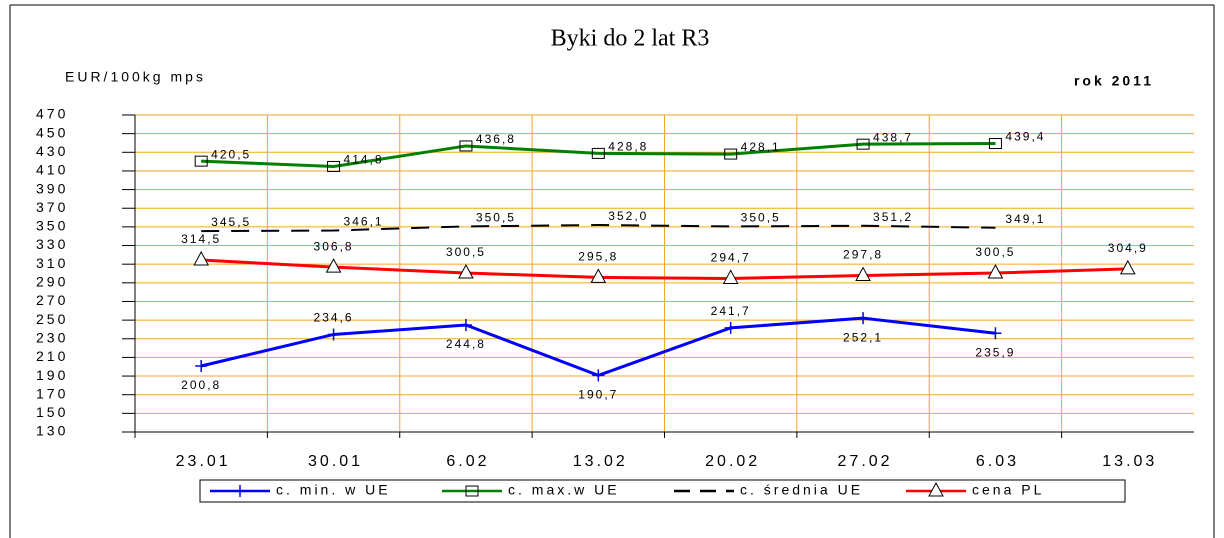  I want to click on legend-label: cena PL, so click(1008, 490).